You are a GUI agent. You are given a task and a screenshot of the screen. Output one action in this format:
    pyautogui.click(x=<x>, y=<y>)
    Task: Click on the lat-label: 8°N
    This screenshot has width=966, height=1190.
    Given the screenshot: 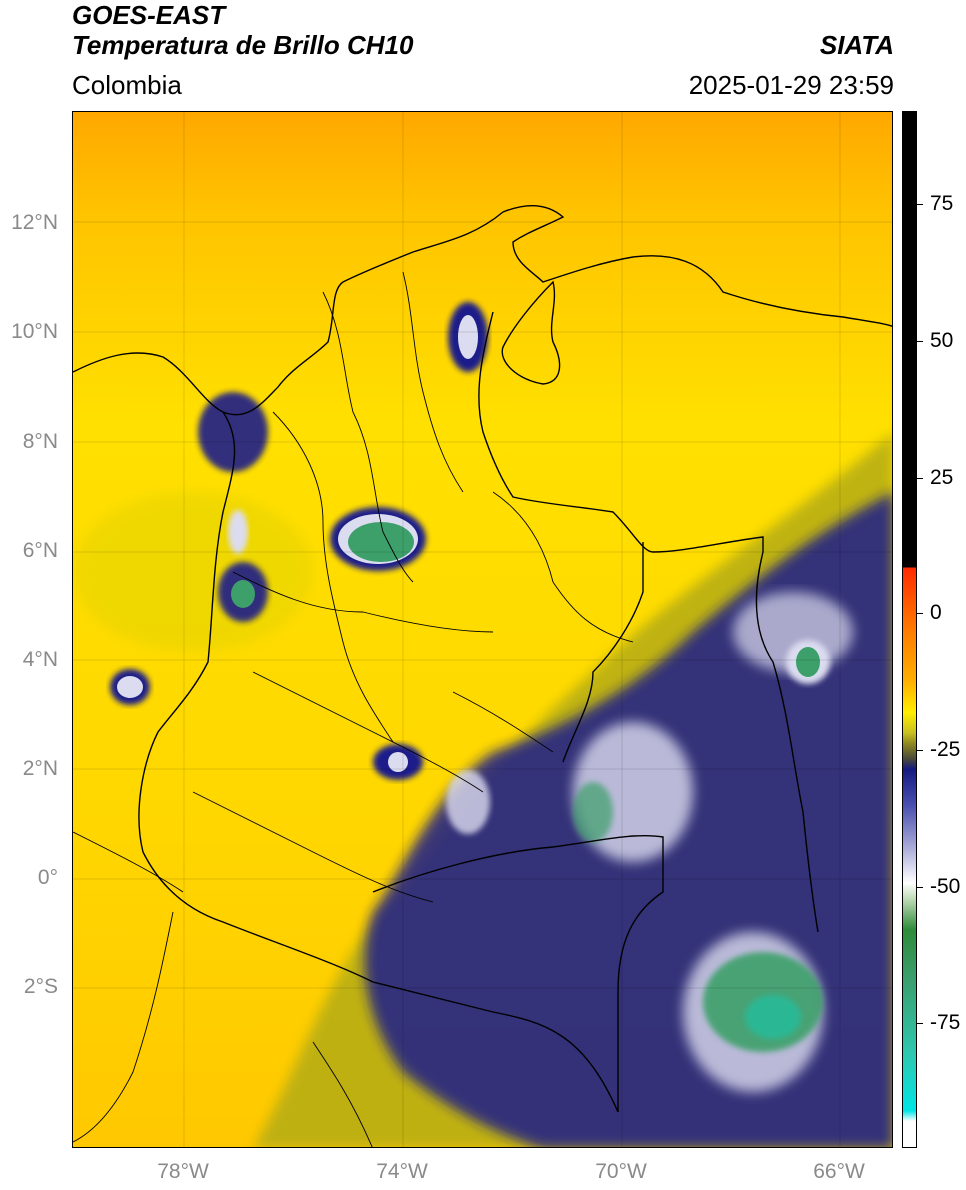 What is the action you would take?
    pyautogui.click(x=40, y=441)
    